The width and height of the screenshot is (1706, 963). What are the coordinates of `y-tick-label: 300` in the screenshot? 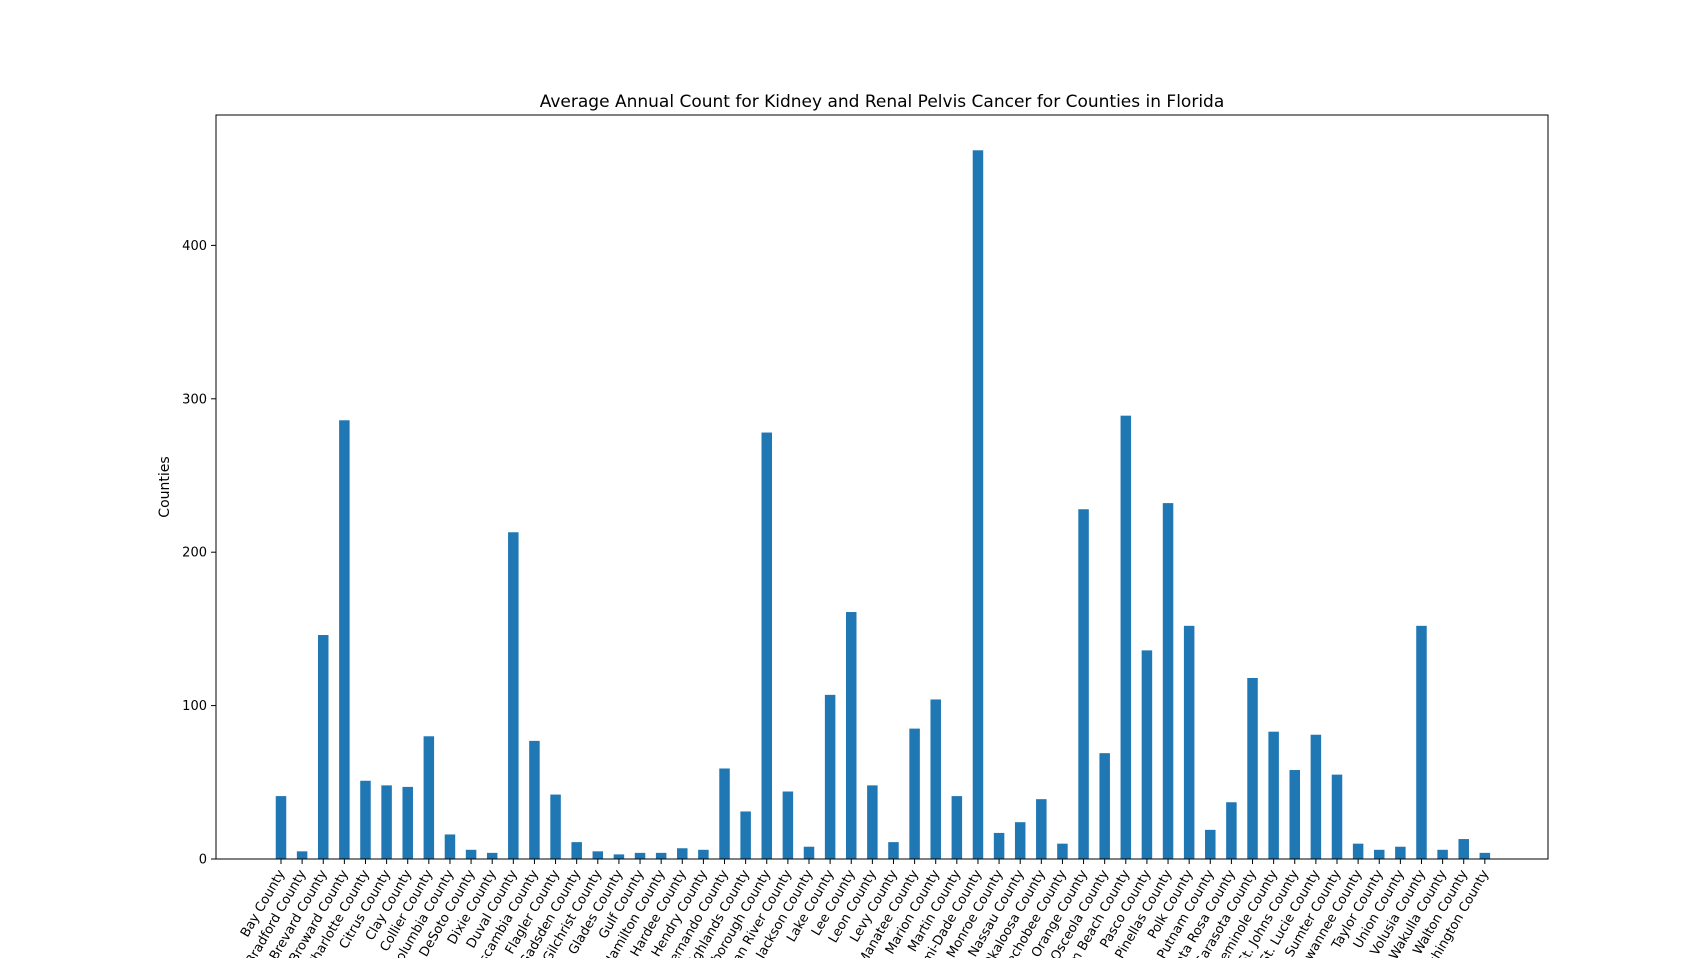 It's located at (194, 399).